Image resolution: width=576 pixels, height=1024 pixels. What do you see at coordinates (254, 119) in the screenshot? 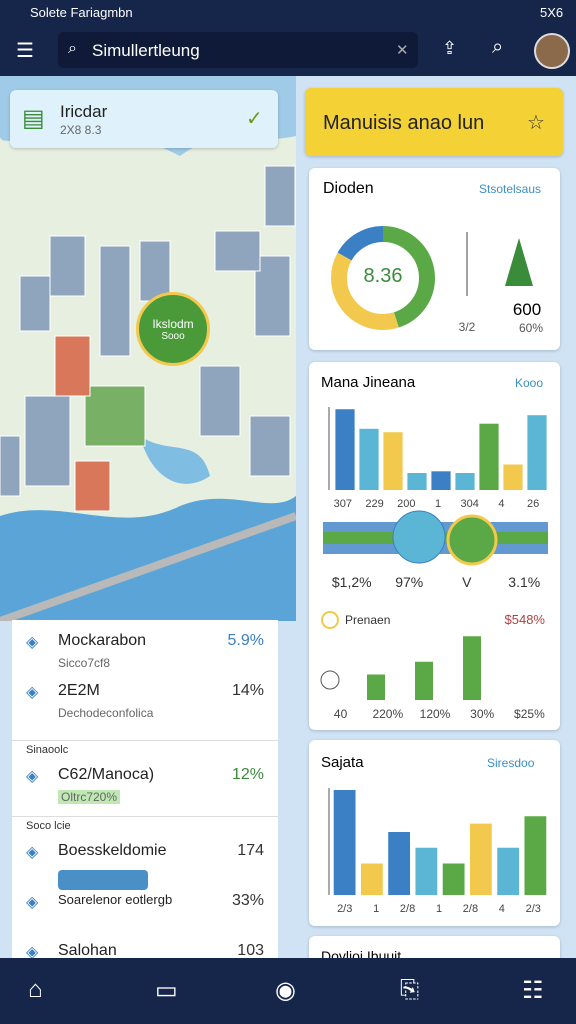
I see `badge-check: ✓` at bounding box center [254, 119].